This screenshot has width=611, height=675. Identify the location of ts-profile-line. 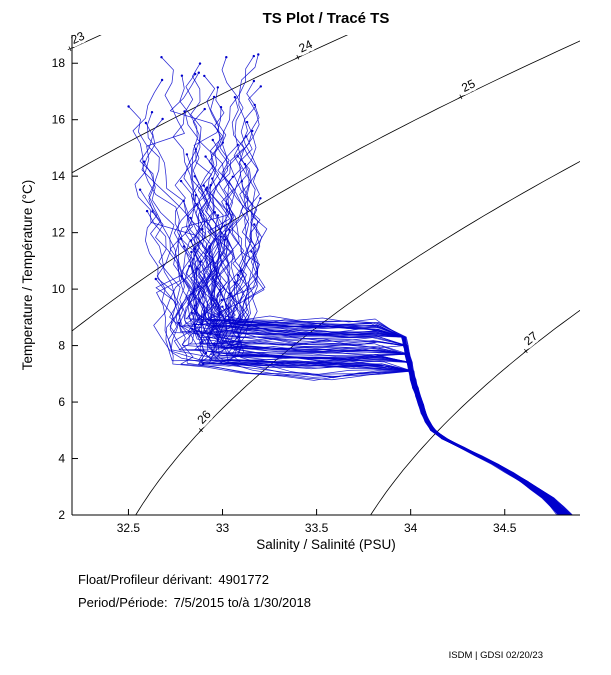
(383, 433).